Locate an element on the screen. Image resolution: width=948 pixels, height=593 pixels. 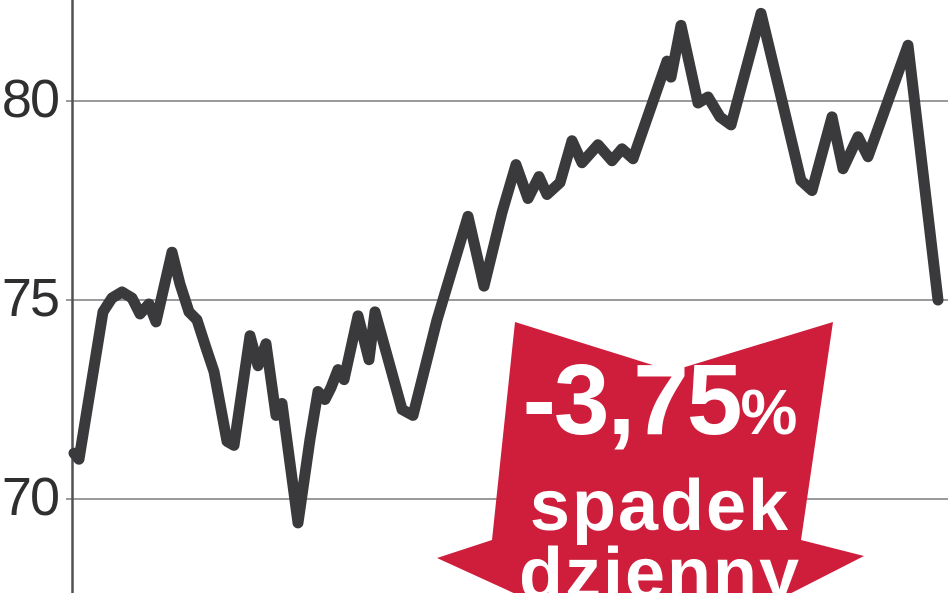
decline-word-spadek: spadek is located at coordinates (660, 506).